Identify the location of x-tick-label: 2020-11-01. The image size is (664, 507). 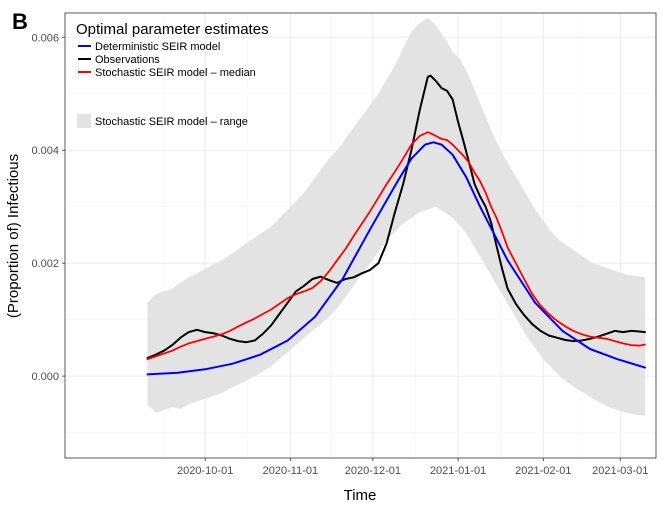
(290, 471).